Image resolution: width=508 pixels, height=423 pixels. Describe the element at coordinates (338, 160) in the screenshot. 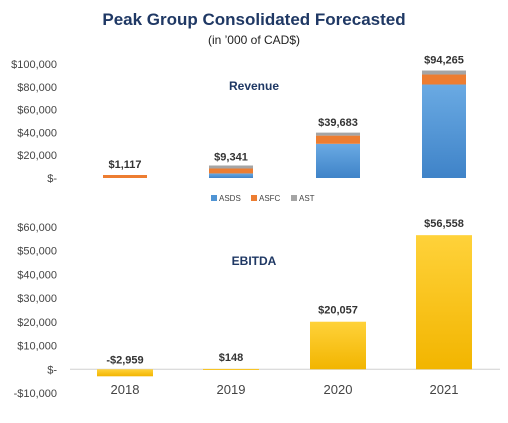

I see `revenue-bar-asds-2020` at that location.